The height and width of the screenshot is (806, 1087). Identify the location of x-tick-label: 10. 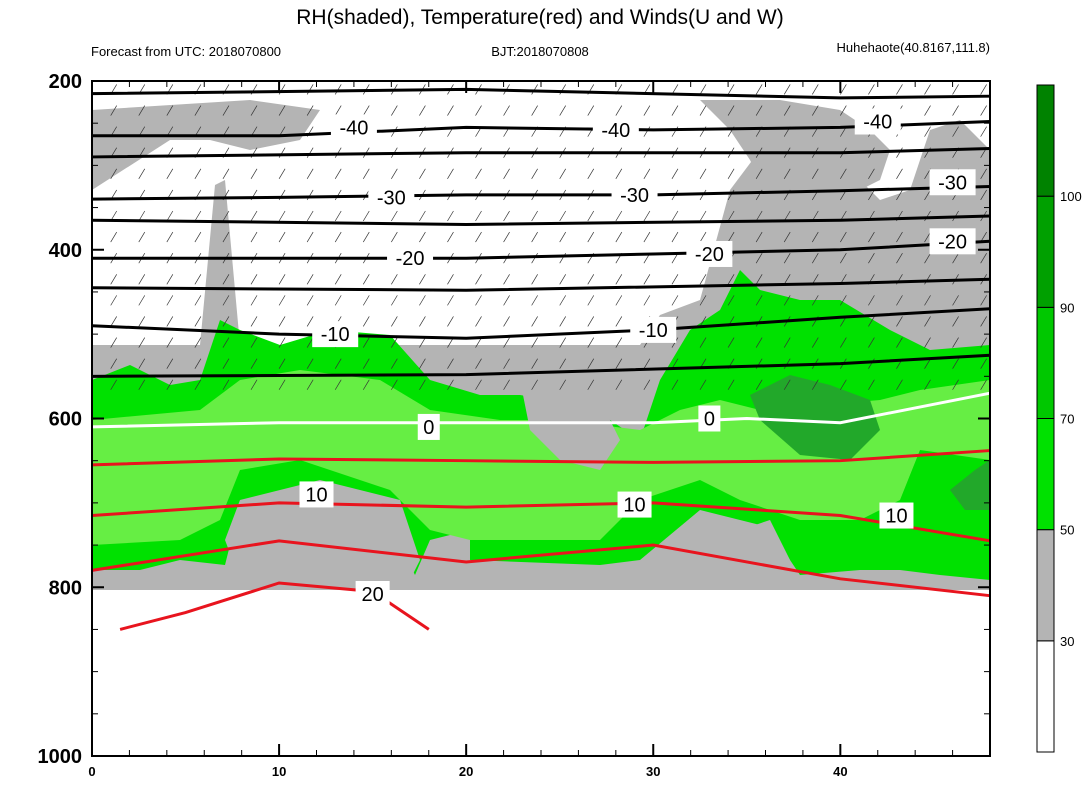
(279, 771).